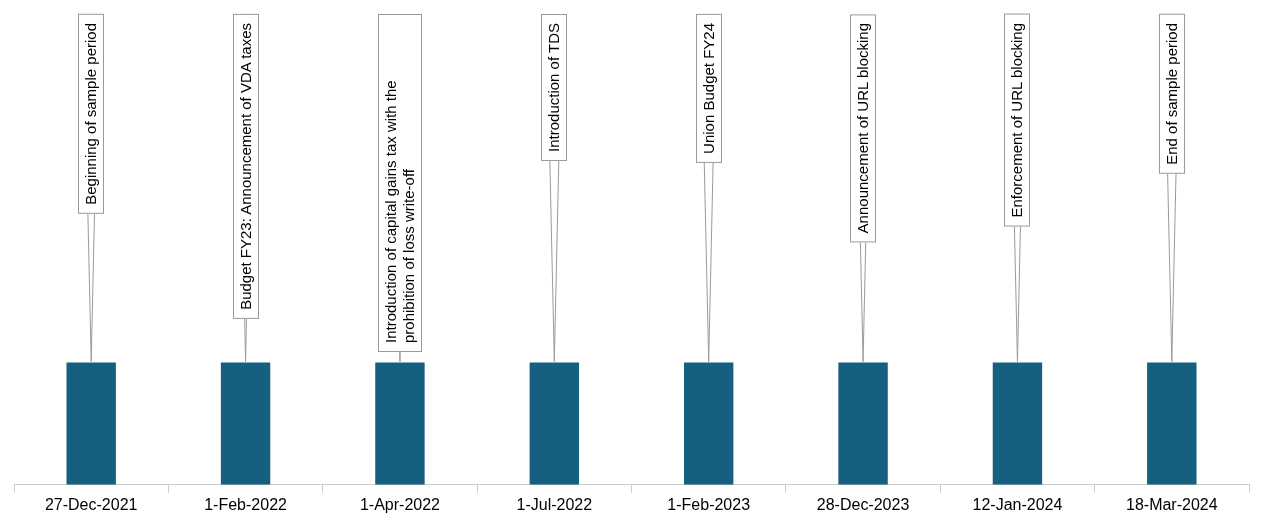 The image size is (1263, 526). I want to click on text: Introduction of TDS, so click(554, 87).